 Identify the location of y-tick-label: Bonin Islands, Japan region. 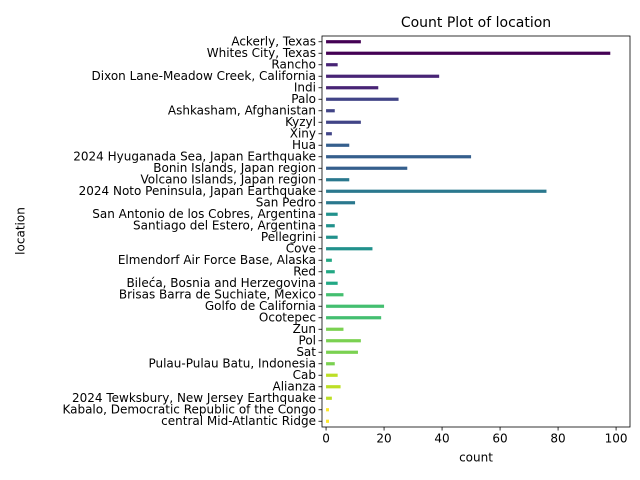
(234, 168).